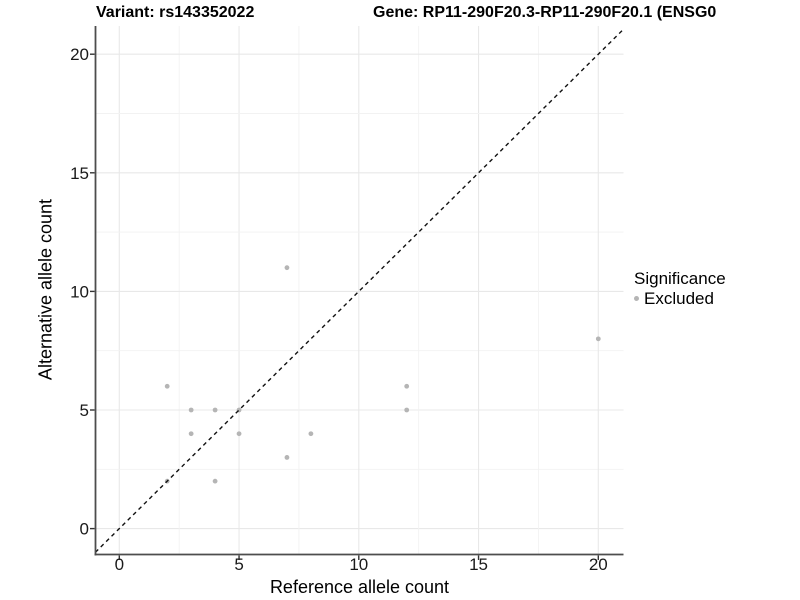 The height and width of the screenshot is (600, 800). Describe the element at coordinates (84, 410) in the screenshot. I see `y-tick-label: 5` at that location.